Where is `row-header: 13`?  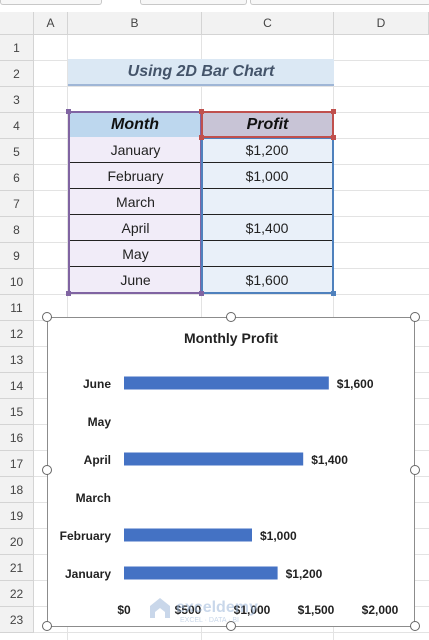 row-header: 13 is located at coordinates (17, 360).